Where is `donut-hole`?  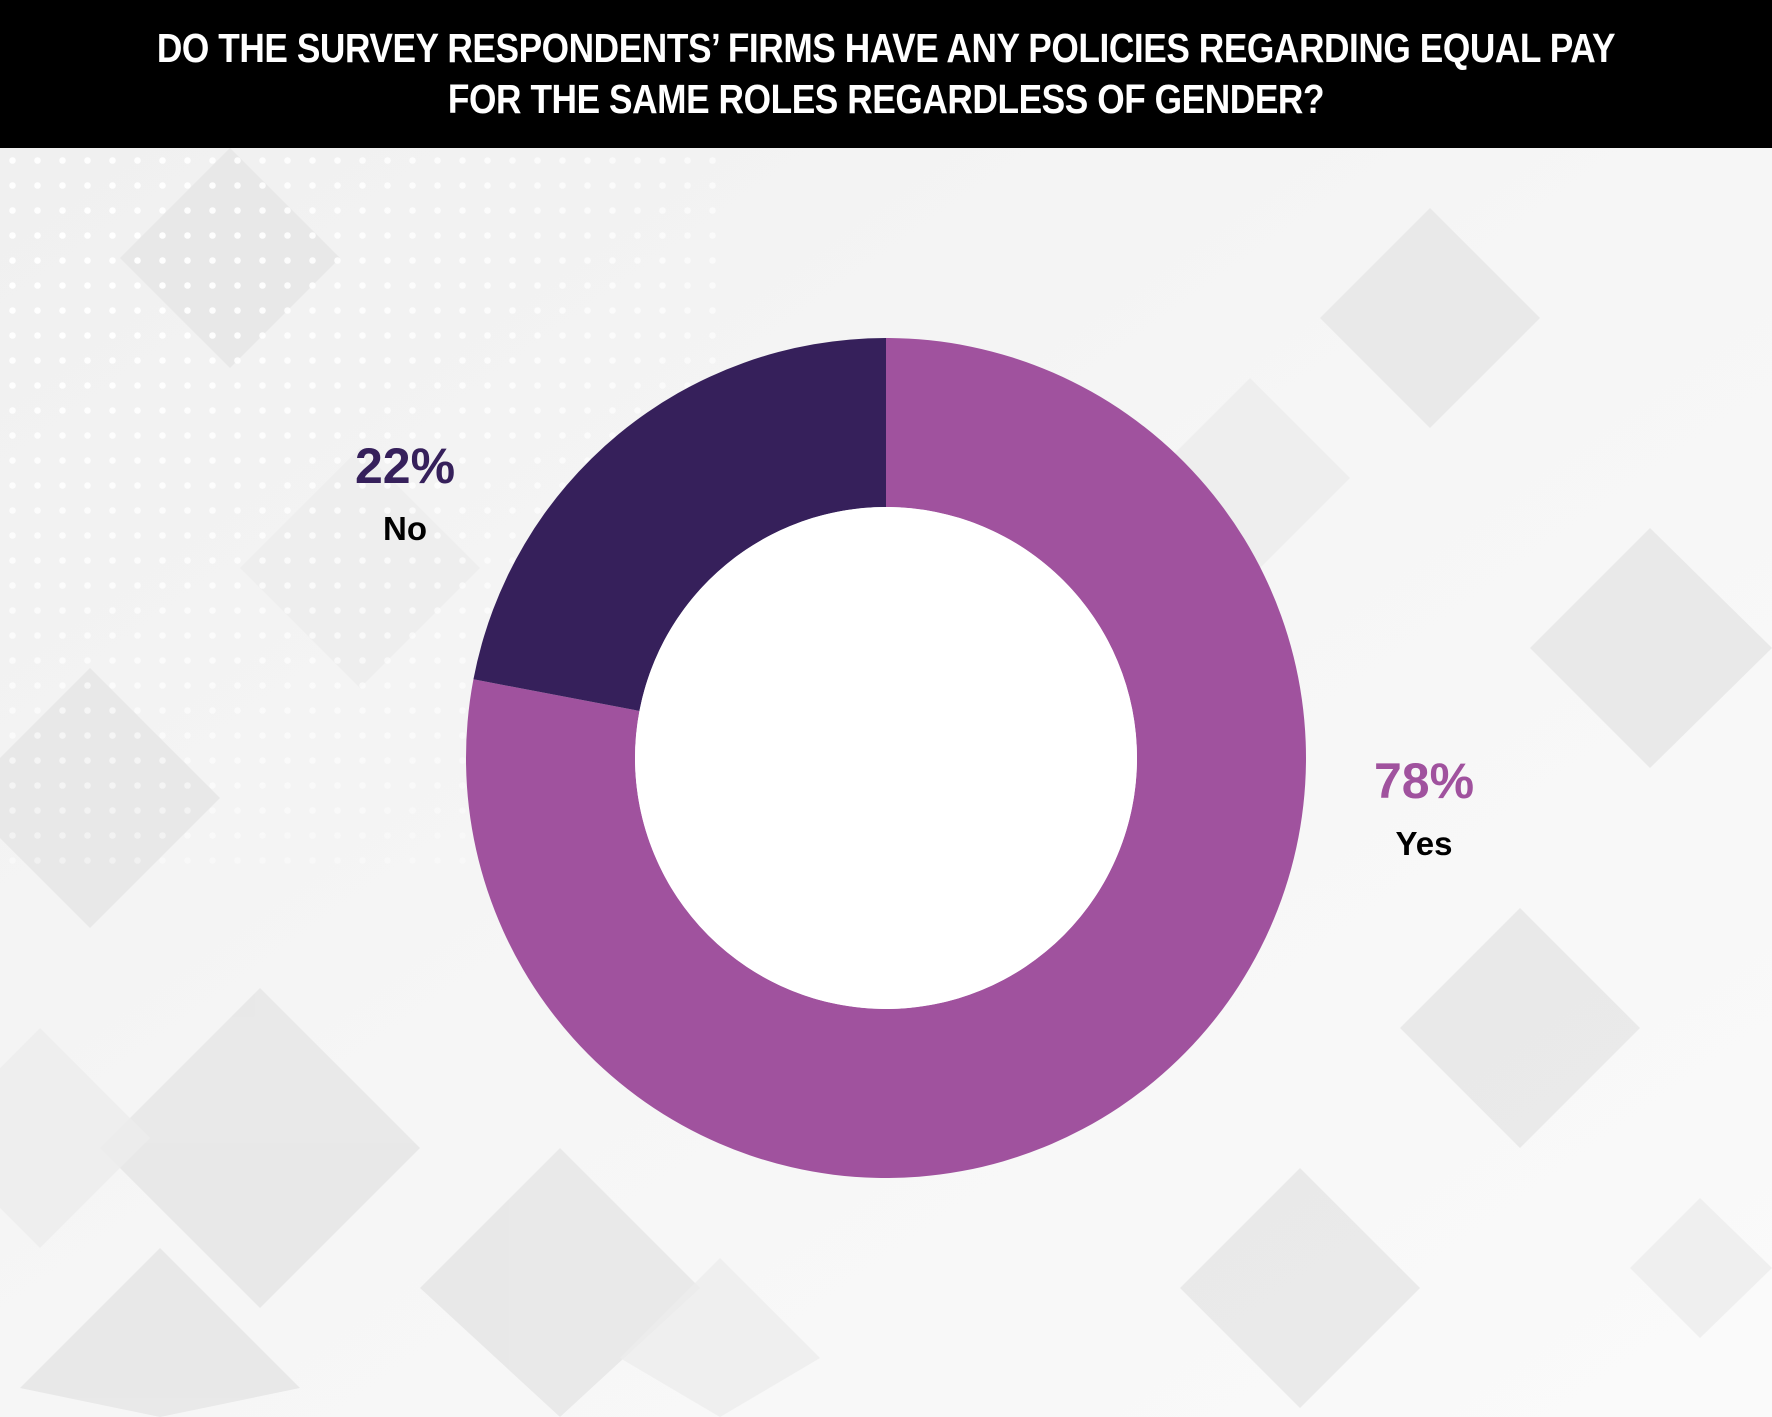 donut-hole is located at coordinates (886, 758).